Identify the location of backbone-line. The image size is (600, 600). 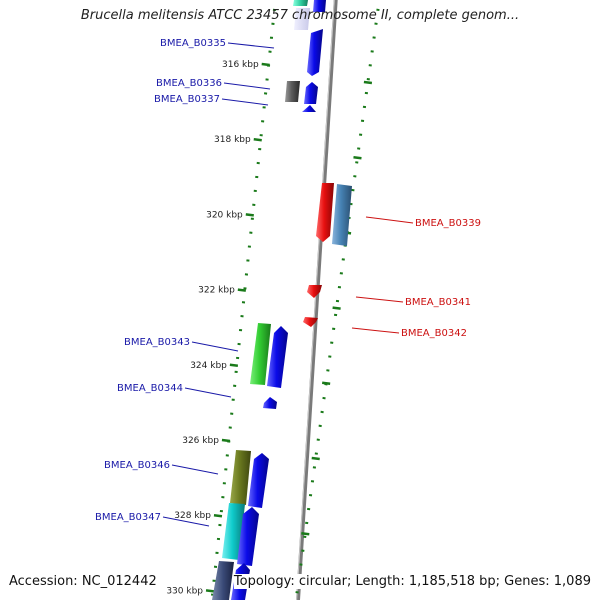
(317, 300).